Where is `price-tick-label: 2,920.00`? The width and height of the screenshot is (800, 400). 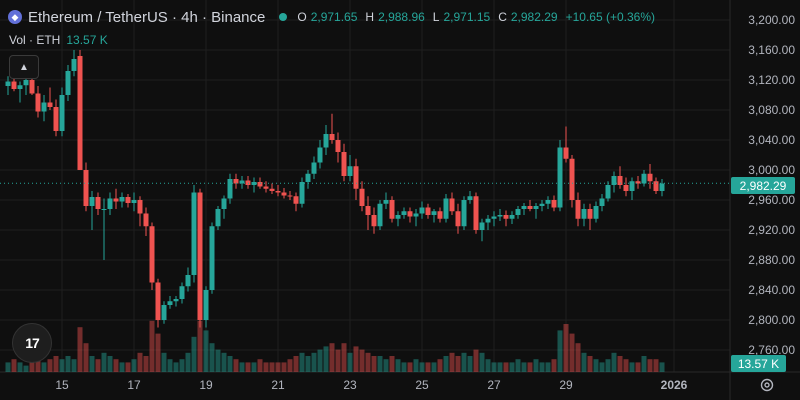
price-tick-label: 2,920.00 is located at coordinates (771, 230).